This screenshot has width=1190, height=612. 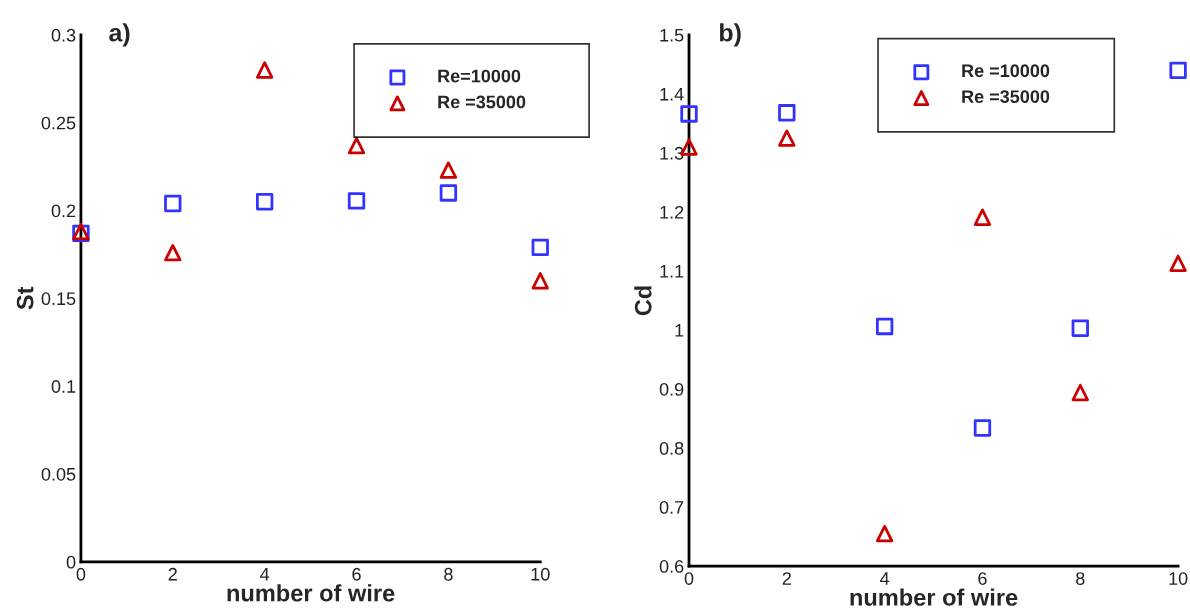 I want to click on legend-label: Re=10000, so click(x=479, y=76).